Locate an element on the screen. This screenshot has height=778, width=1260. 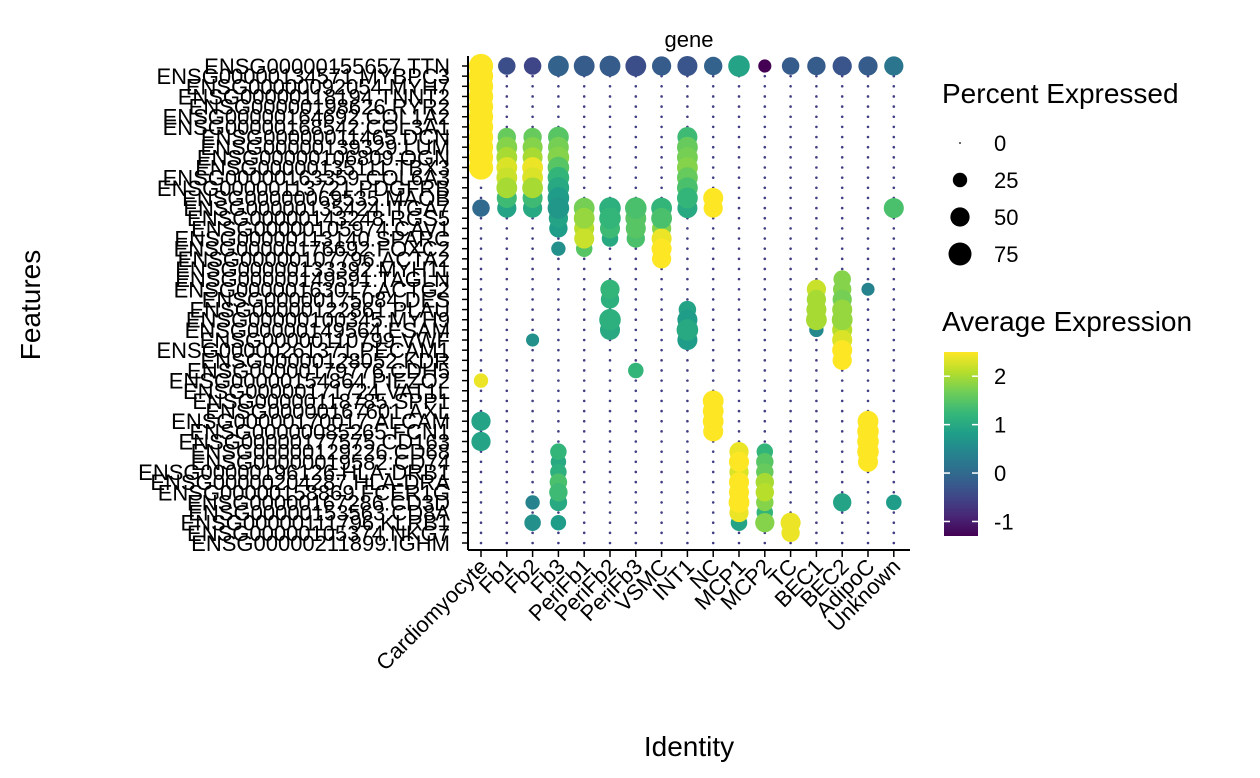
y-tick-label: ENSG00000069535.MAOB is located at coordinates (316, 198).